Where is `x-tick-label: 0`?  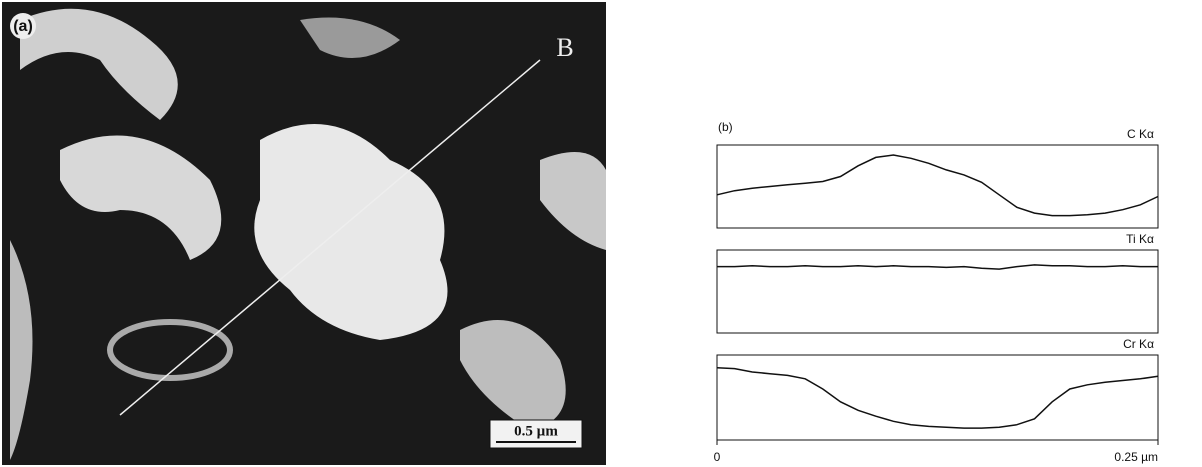
x-tick-label: 0 is located at coordinates (717, 457).